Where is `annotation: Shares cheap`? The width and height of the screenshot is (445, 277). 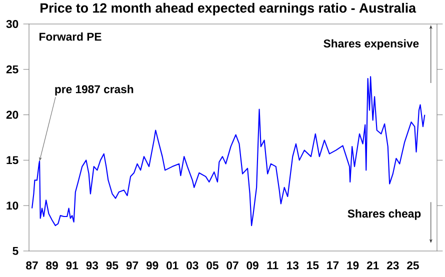 annotation: Shares cheap is located at coordinates (384, 214).